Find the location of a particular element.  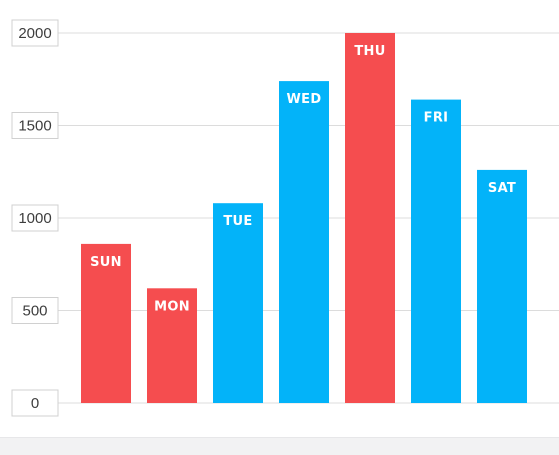

bar-mon is located at coordinates (172, 345).